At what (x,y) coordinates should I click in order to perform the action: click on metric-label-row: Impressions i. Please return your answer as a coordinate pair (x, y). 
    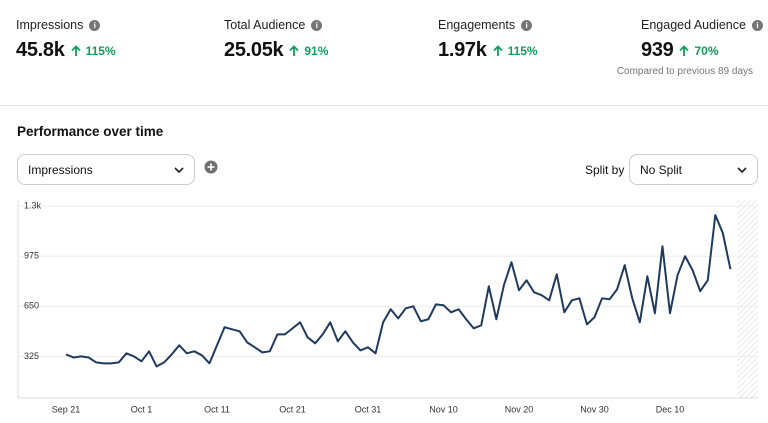
    Looking at the image, I should click on (66, 25).